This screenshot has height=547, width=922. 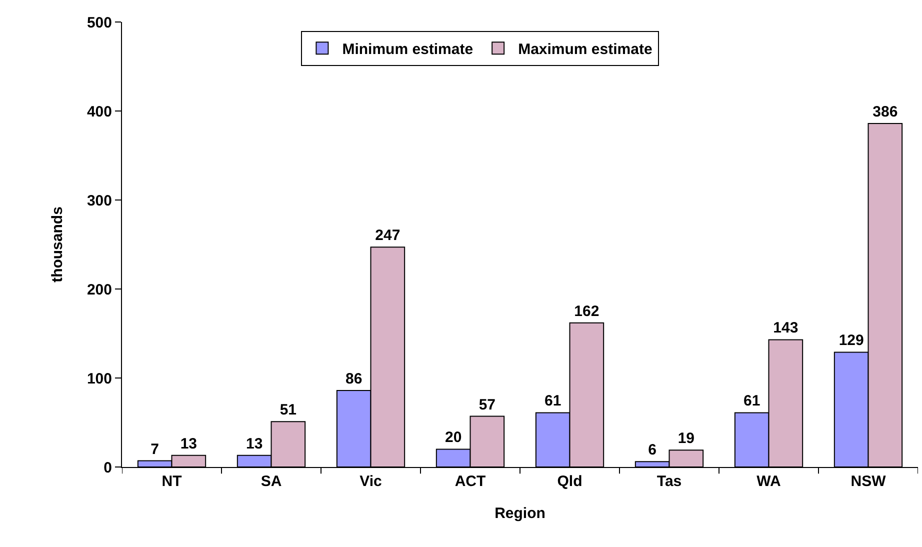 What do you see at coordinates (851, 341) in the screenshot?
I see `data-label: 129` at bounding box center [851, 341].